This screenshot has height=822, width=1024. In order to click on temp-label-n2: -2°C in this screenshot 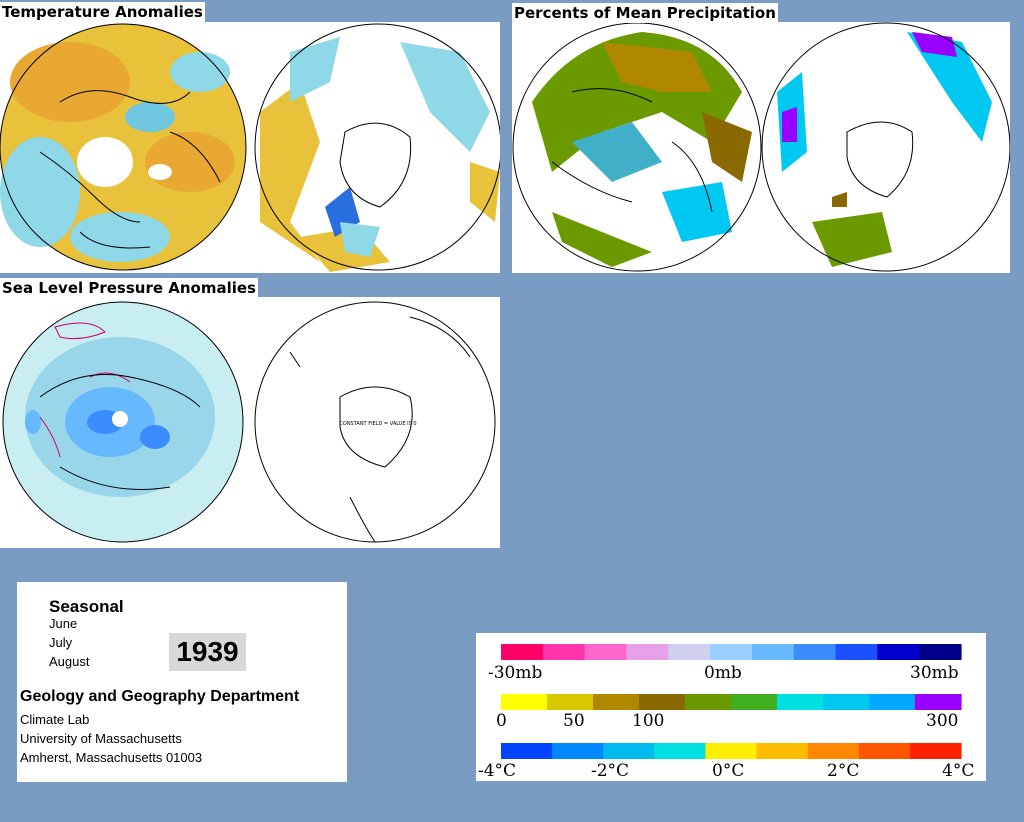, I will do `click(610, 771)`.